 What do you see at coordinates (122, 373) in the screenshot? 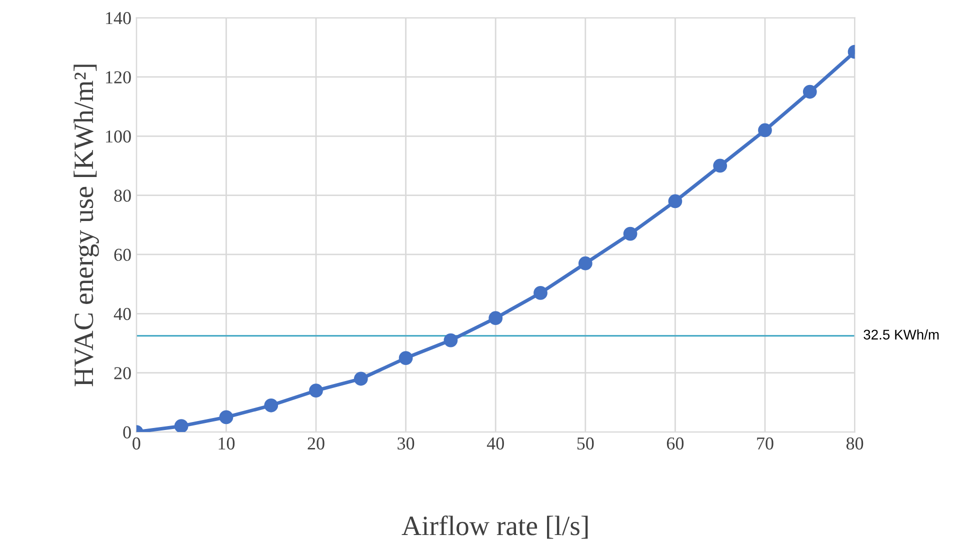
I see `y-tick-label: 20` at bounding box center [122, 373].